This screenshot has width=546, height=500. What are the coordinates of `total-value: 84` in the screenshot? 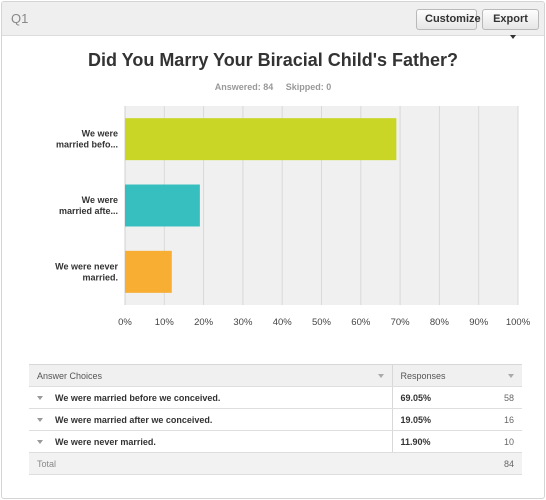 It's located at (508, 463).